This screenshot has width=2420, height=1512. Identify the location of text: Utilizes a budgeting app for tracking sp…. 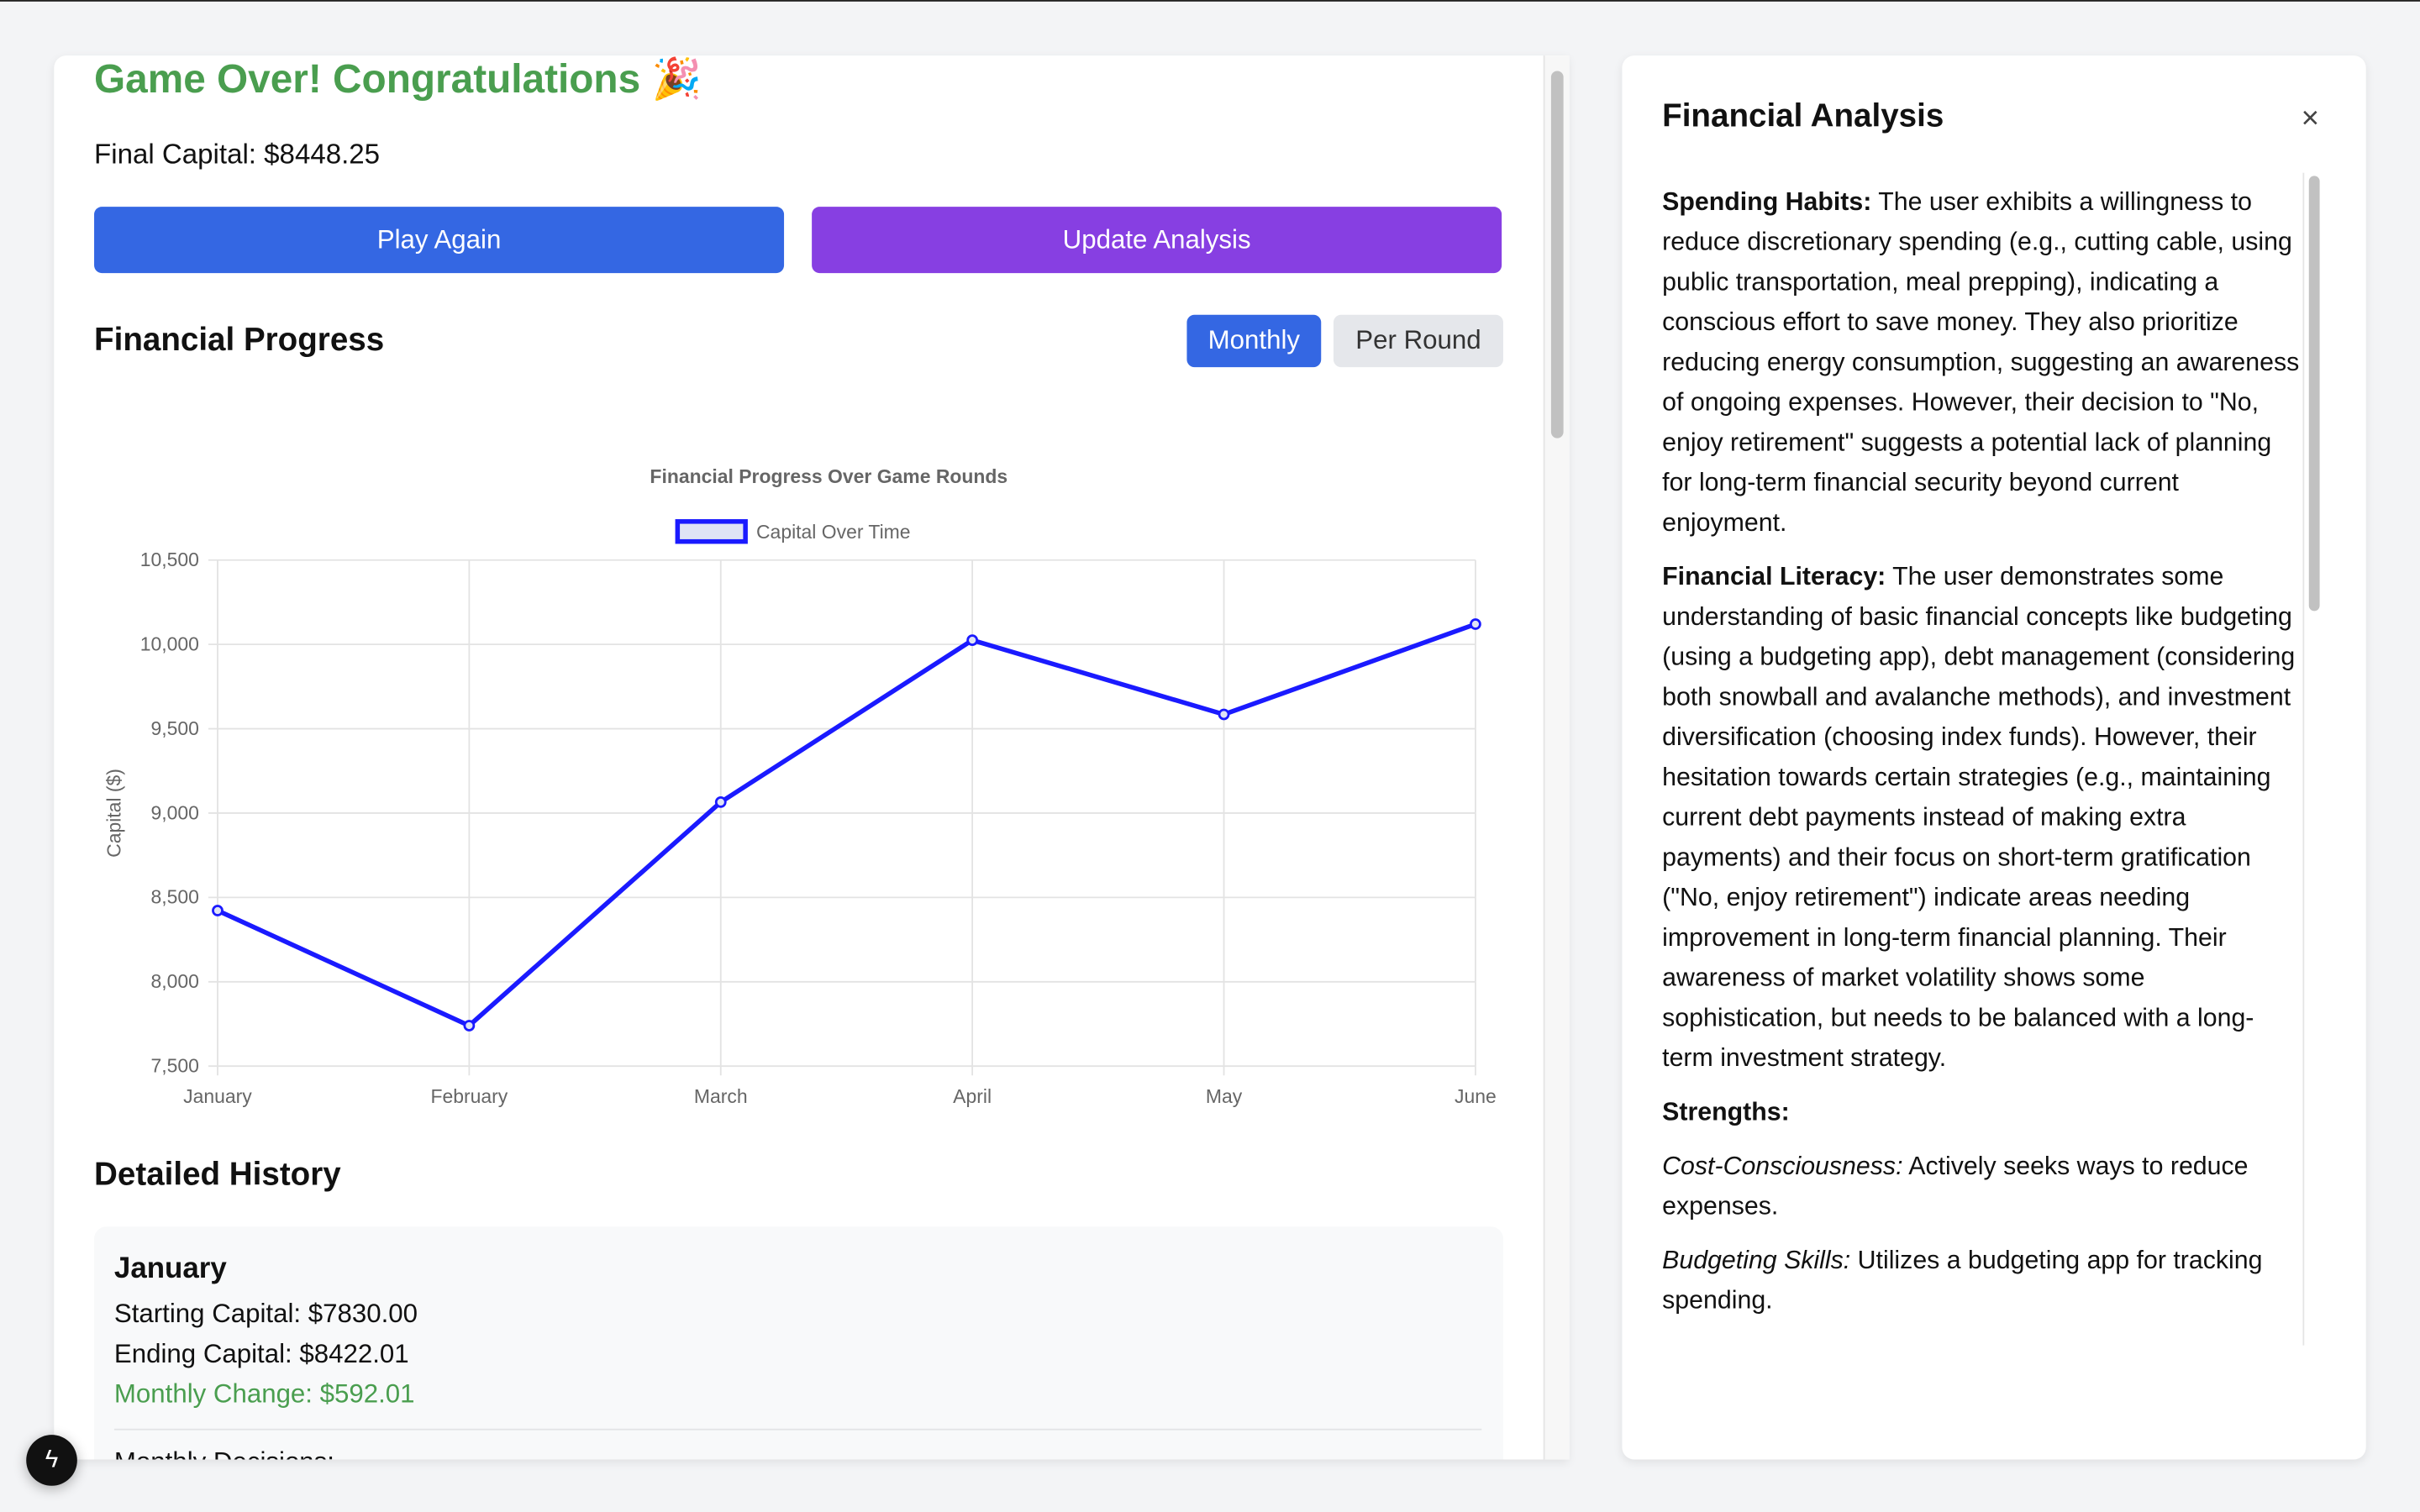
(1963, 1281).